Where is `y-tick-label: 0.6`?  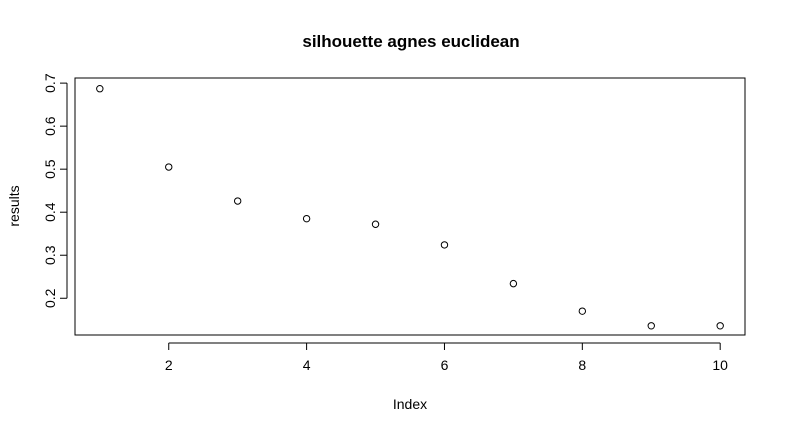 y-tick-label: 0.6 is located at coordinates (50, 126).